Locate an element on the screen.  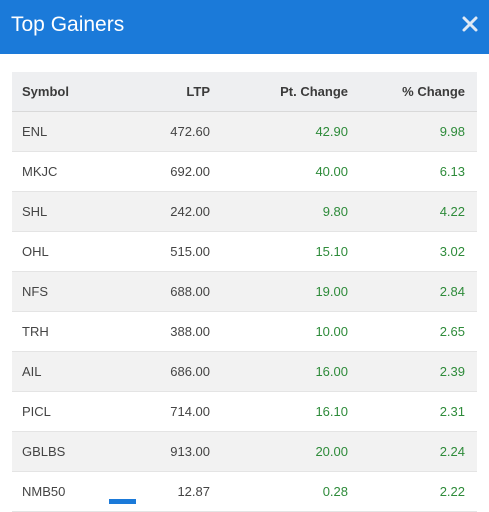
pct-change-cell: 3.02 is located at coordinates (412, 251).